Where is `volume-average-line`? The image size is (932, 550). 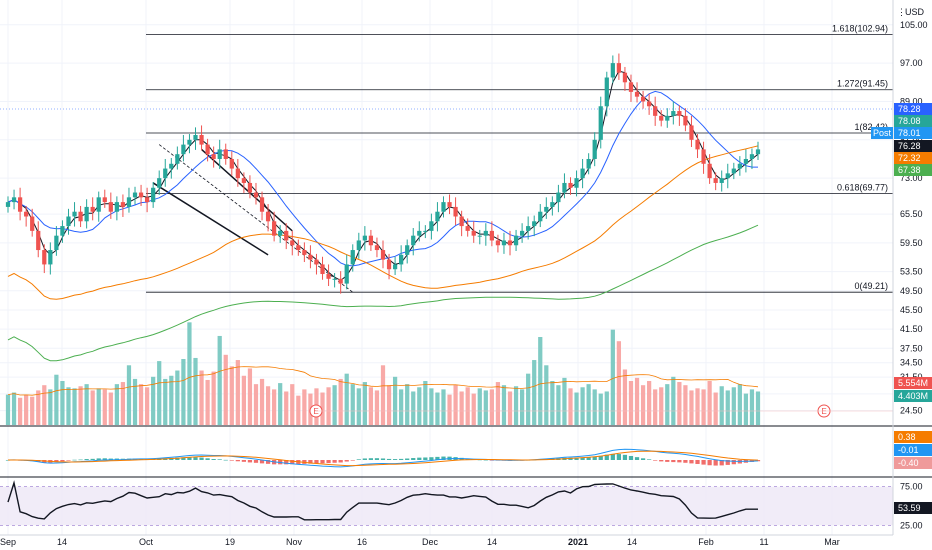 volume-average-line is located at coordinates (383, 381).